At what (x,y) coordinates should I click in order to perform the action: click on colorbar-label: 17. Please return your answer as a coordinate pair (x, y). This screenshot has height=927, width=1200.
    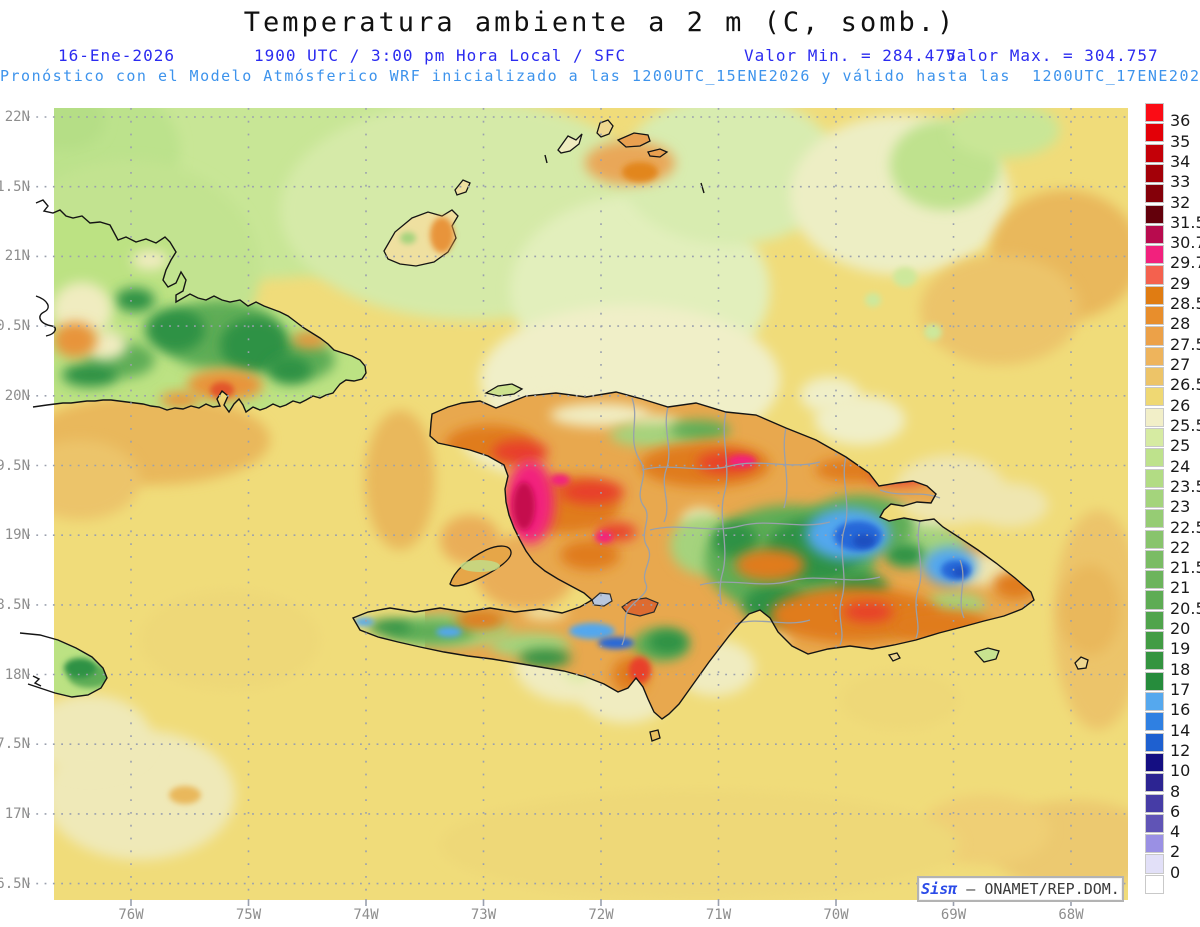
    Looking at the image, I should click on (1180, 689).